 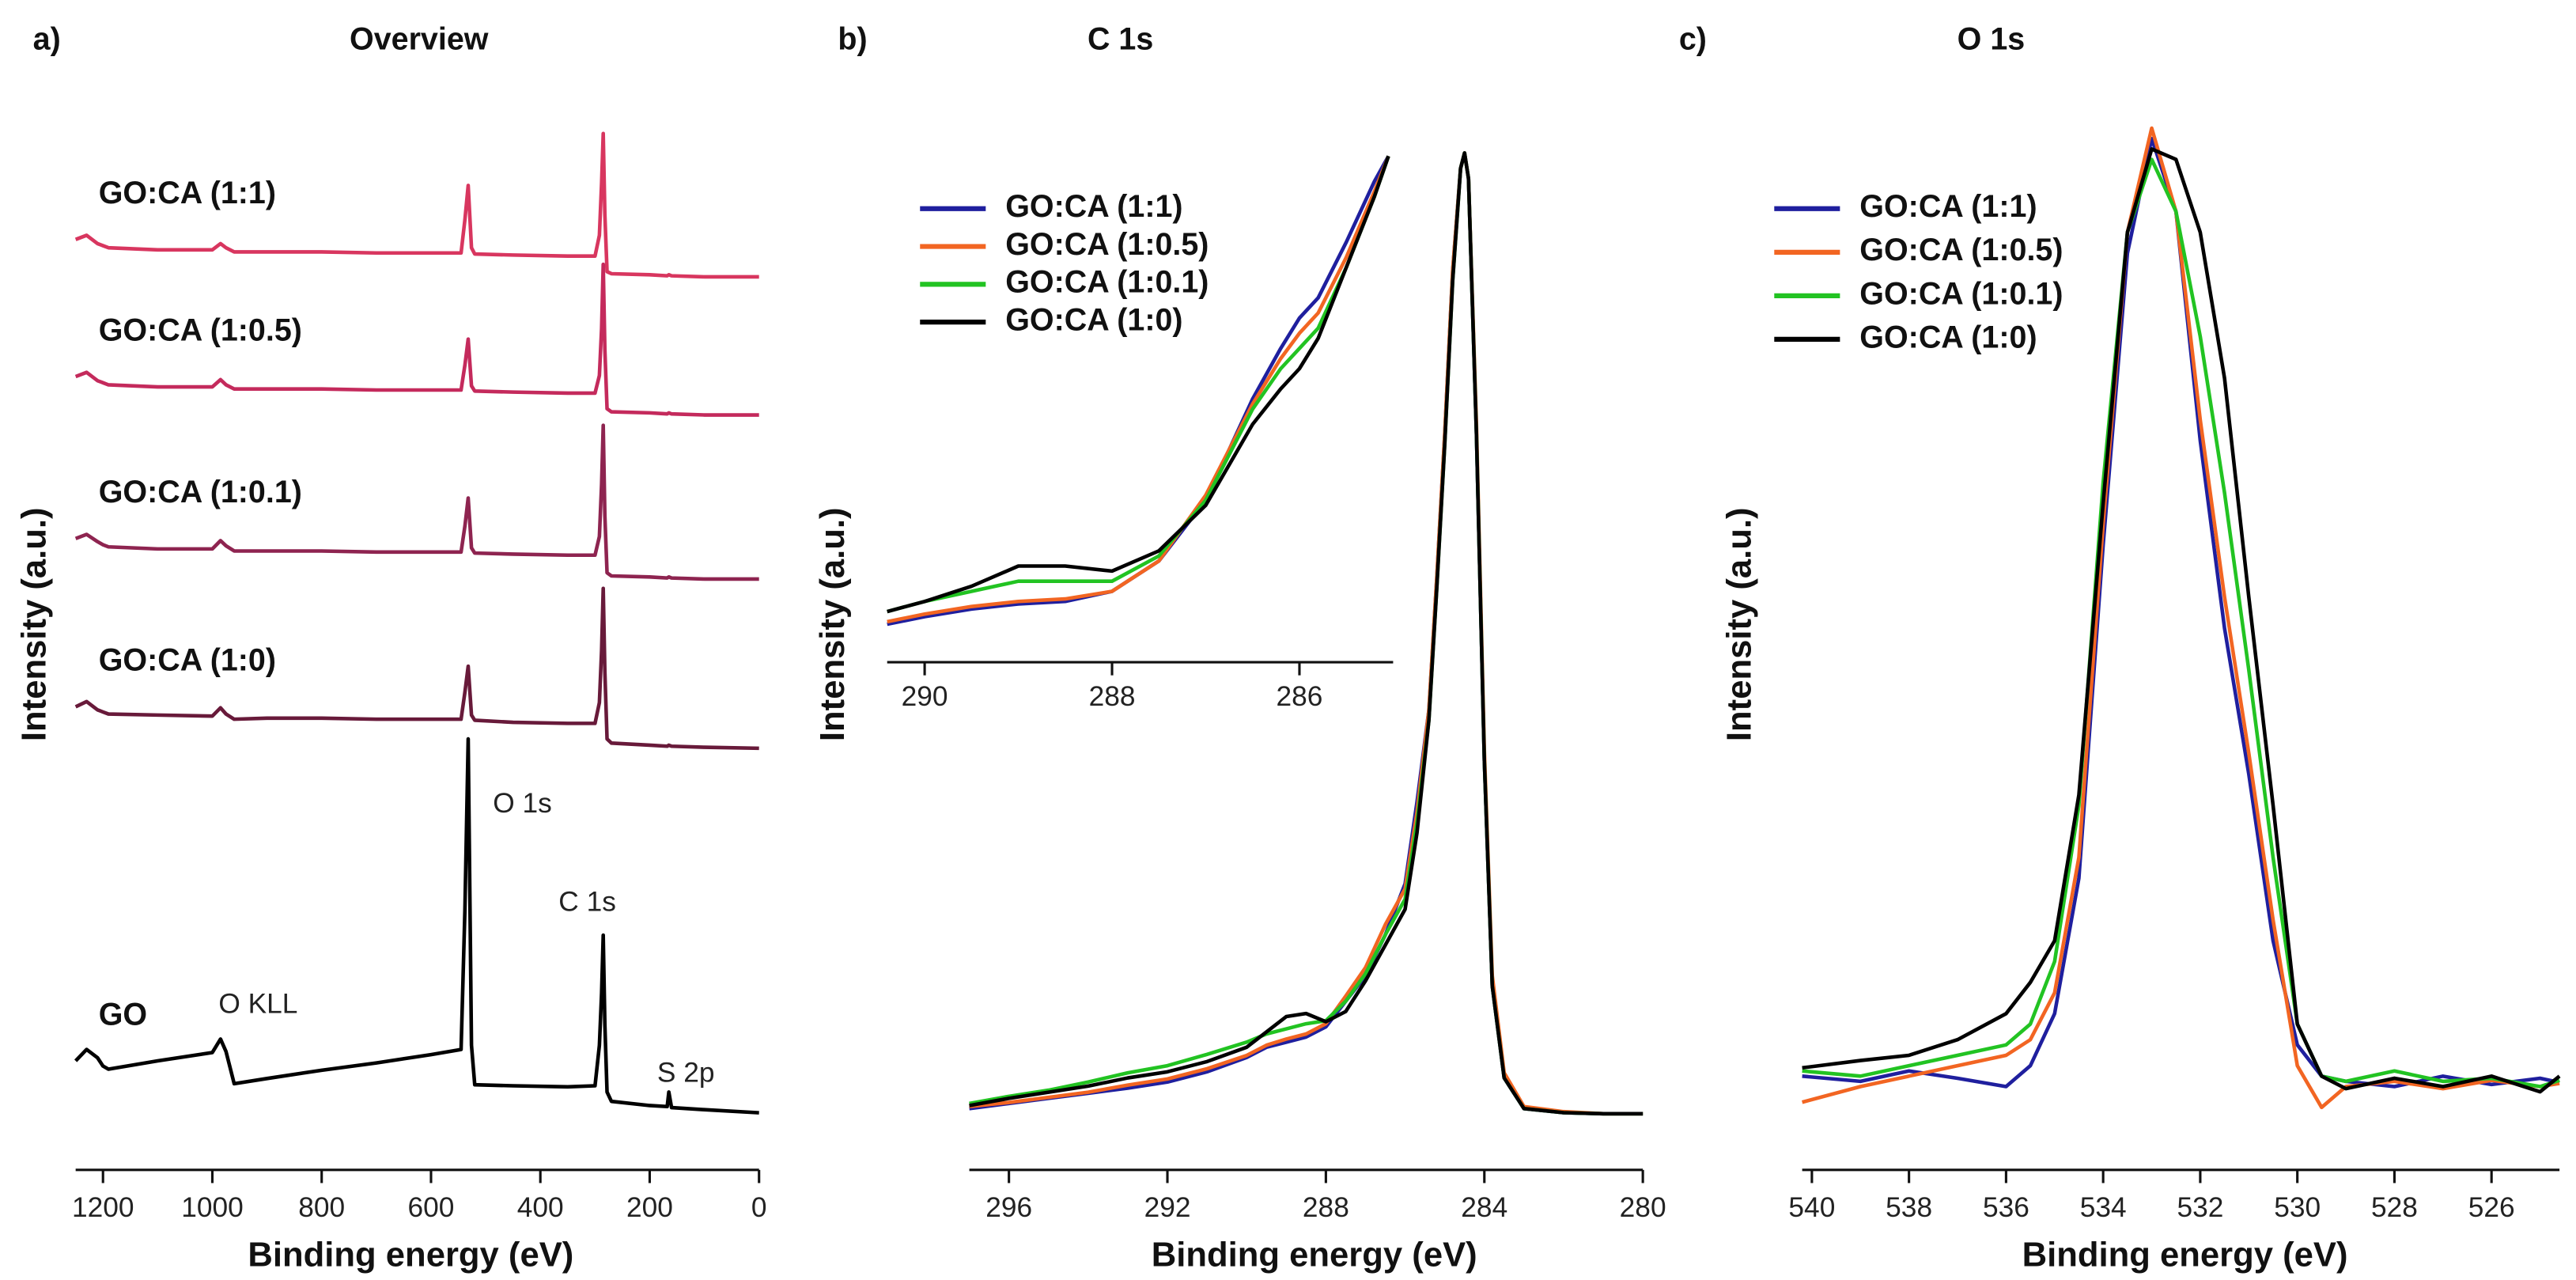 What do you see at coordinates (2006, 1207) in the screenshot?
I see `x-tick-label: 536` at bounding box center [2006, 1207].